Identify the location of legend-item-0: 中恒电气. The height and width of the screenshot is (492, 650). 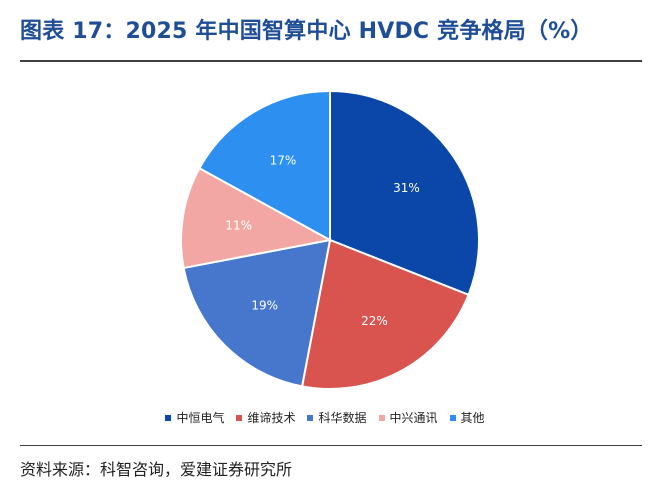
(194, 417).